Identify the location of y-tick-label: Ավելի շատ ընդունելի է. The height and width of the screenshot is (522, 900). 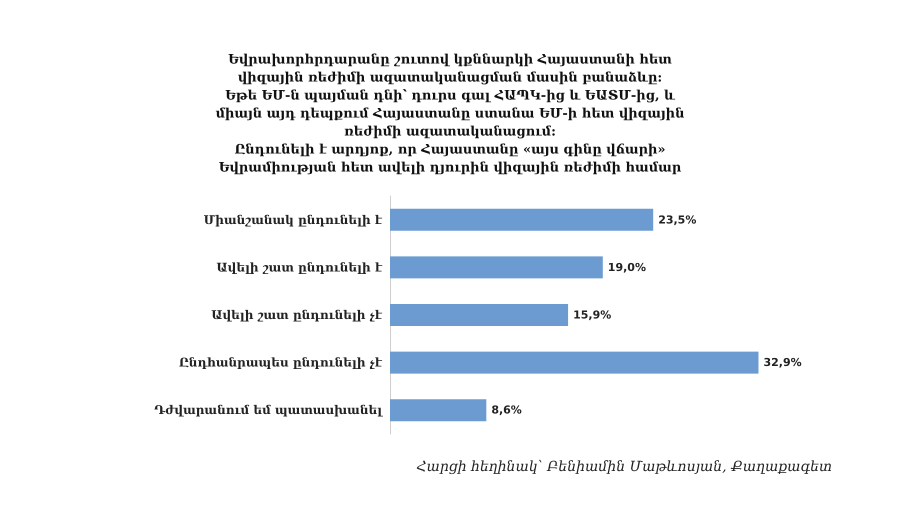
(299, 267).